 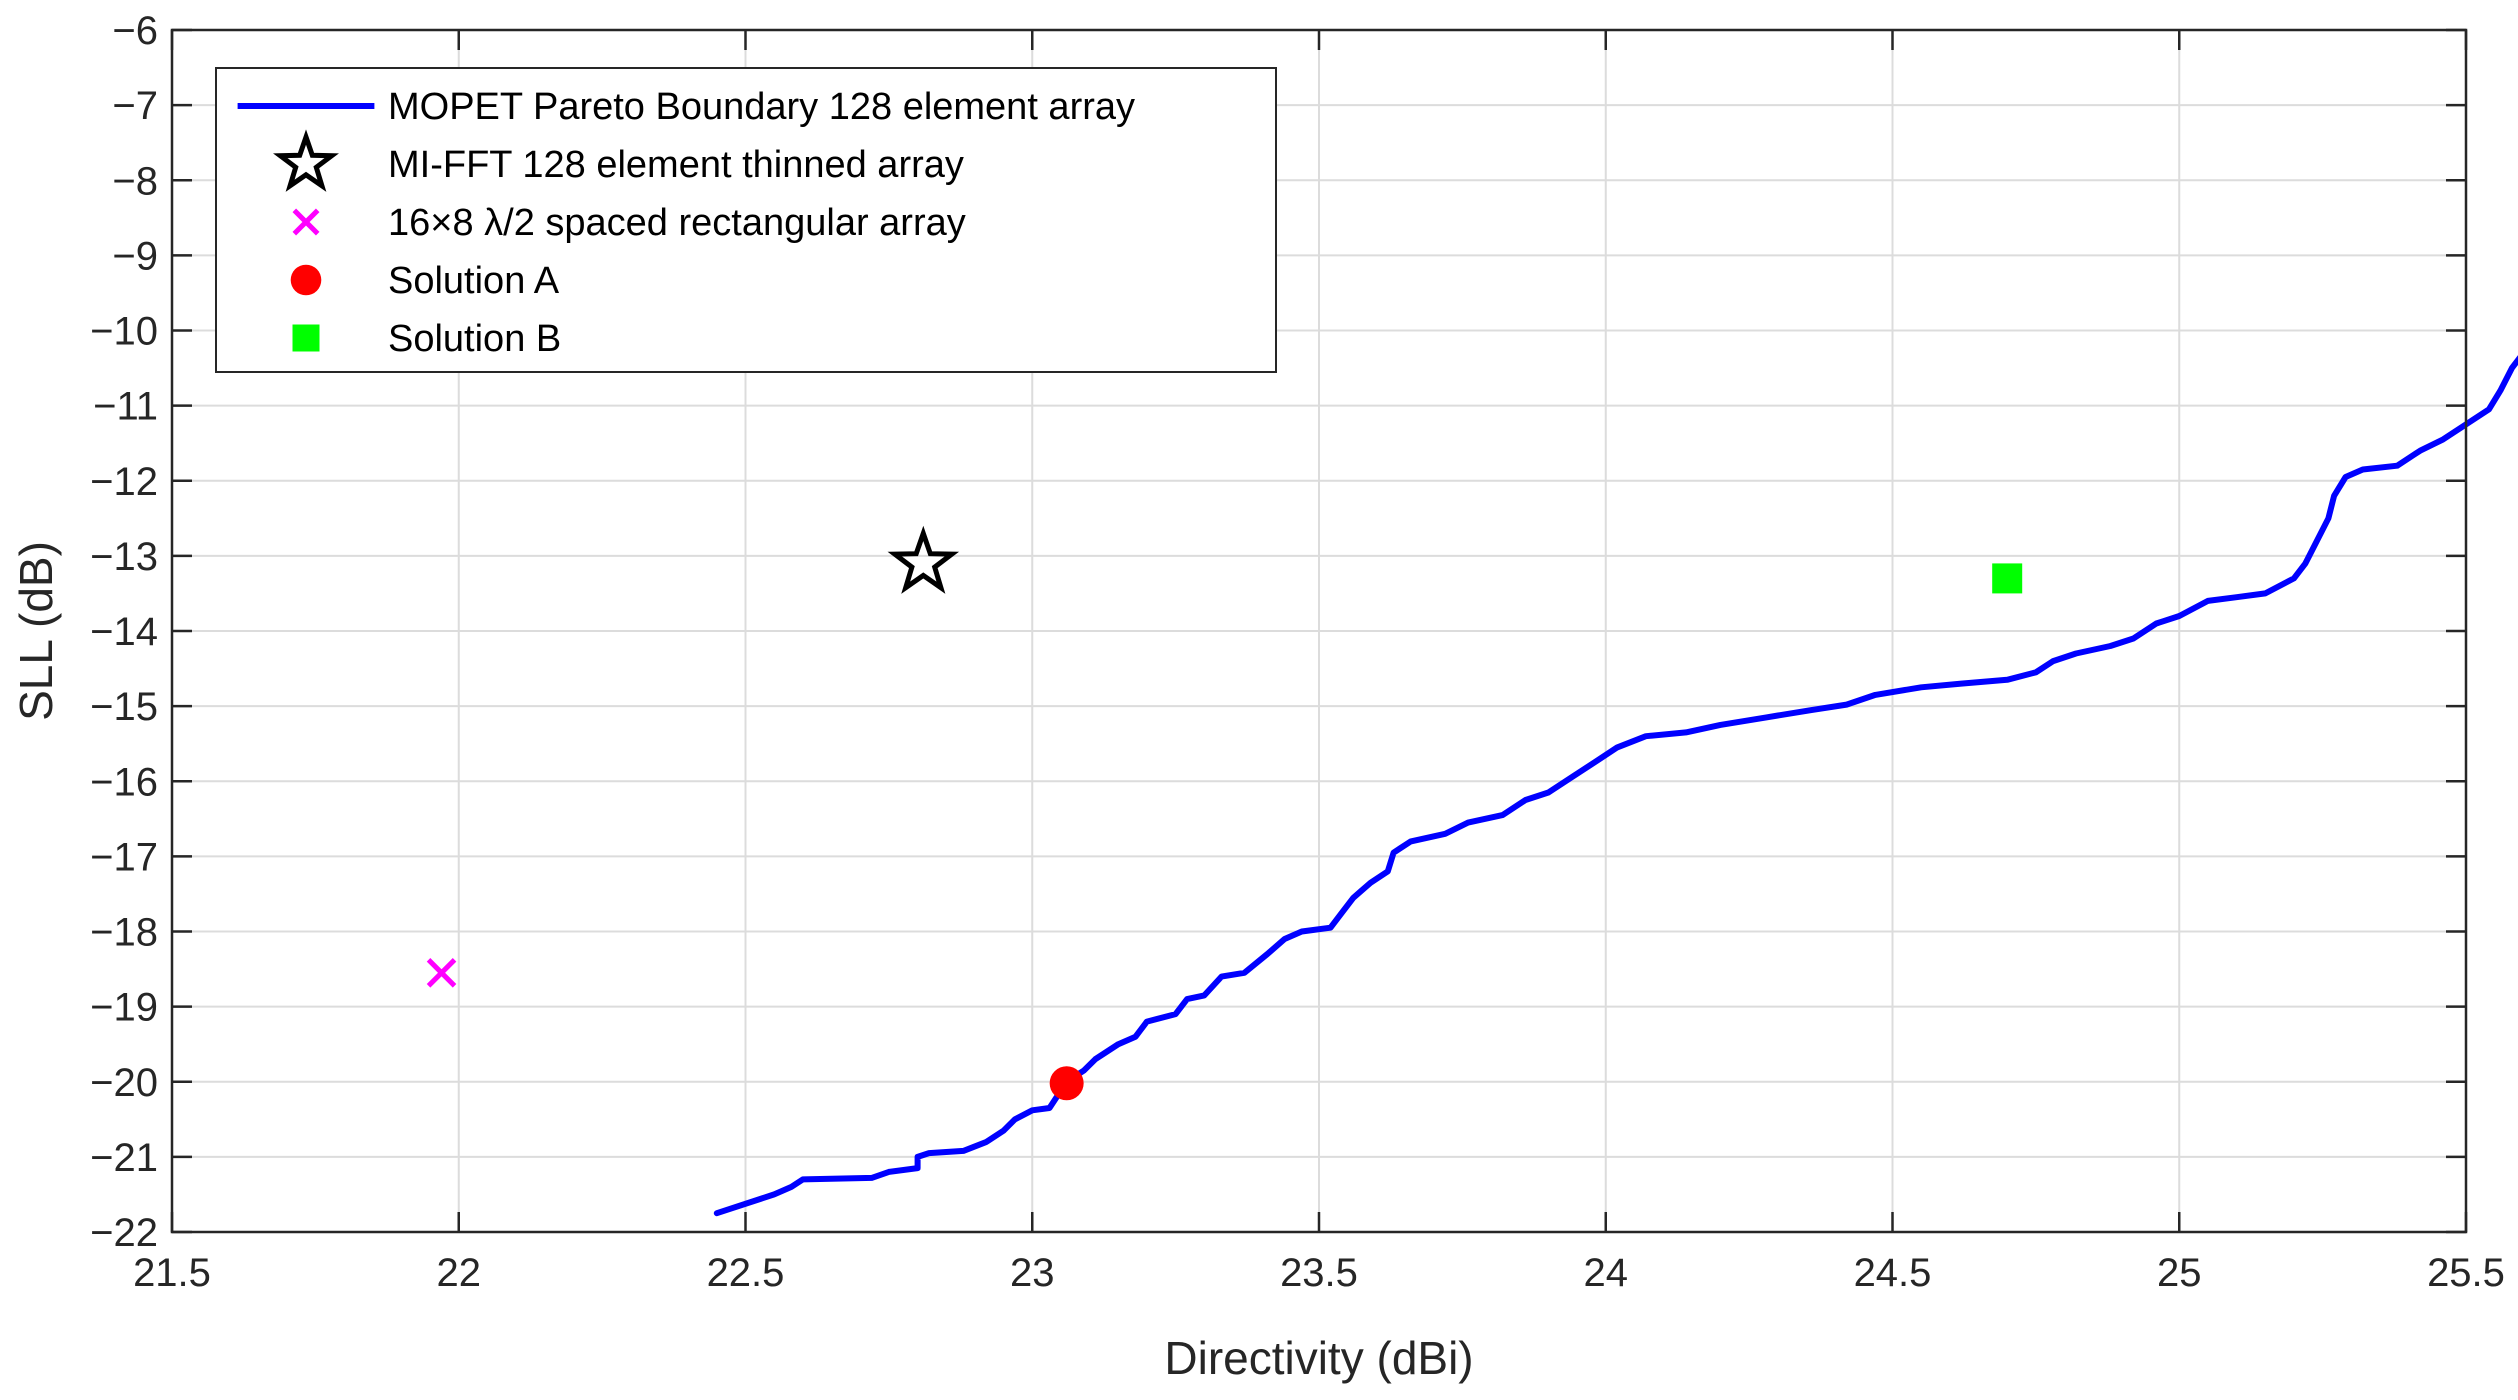 What do you see at coordinates (124, 933) in the screenshot?
I see `y-tick-label: −18` at bounding box center [124, 933].